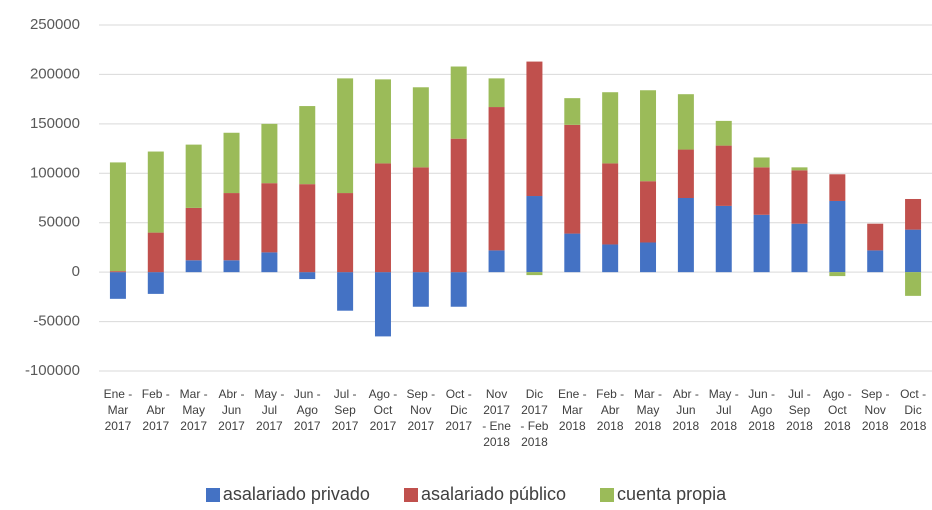 The height and width of the screenshot is (510, 932). I want to click on x-tick-label: Jul - Sep 2018, so click(799, 410).